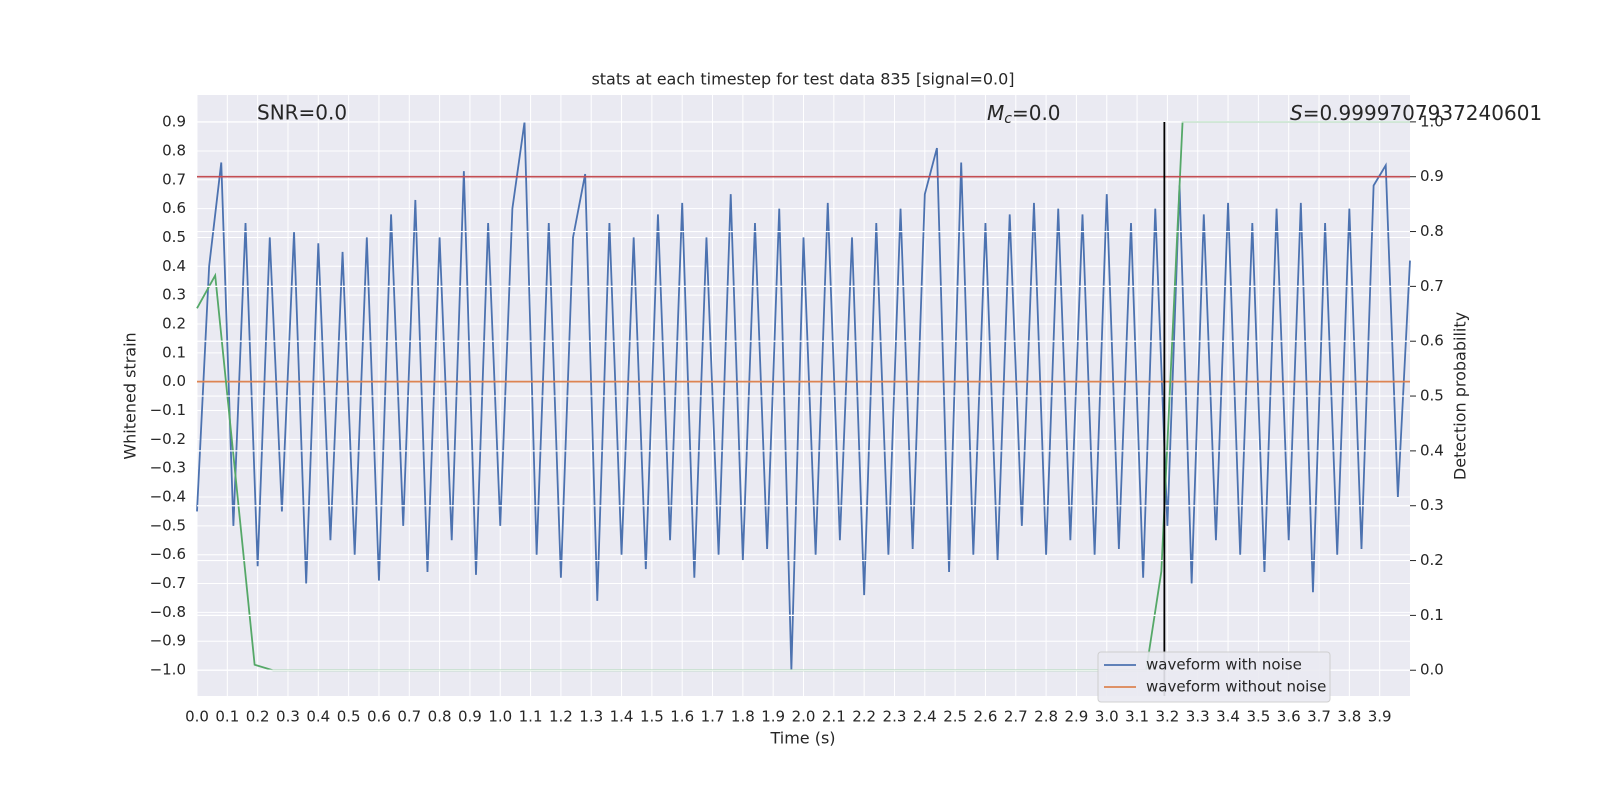  What do you see at coordinates (168, 670) in the screenshot?
I see `y-tick-label: −1.0` at bounding box center [168, 670].